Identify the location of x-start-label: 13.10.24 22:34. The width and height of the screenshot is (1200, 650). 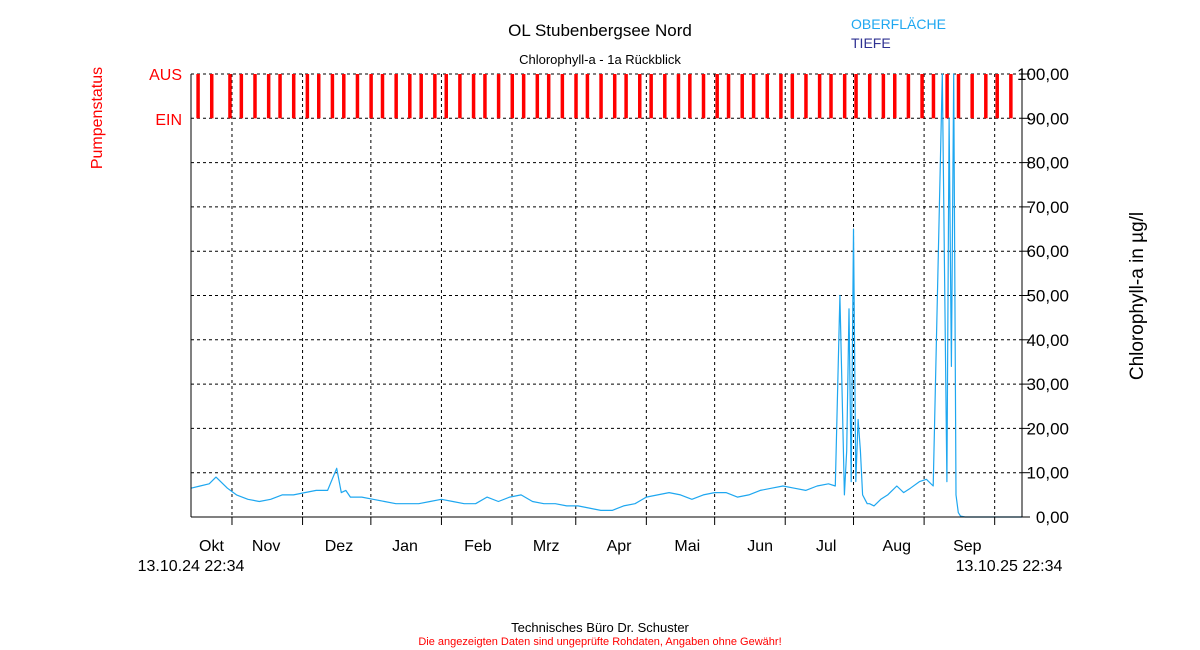
(191, 566).